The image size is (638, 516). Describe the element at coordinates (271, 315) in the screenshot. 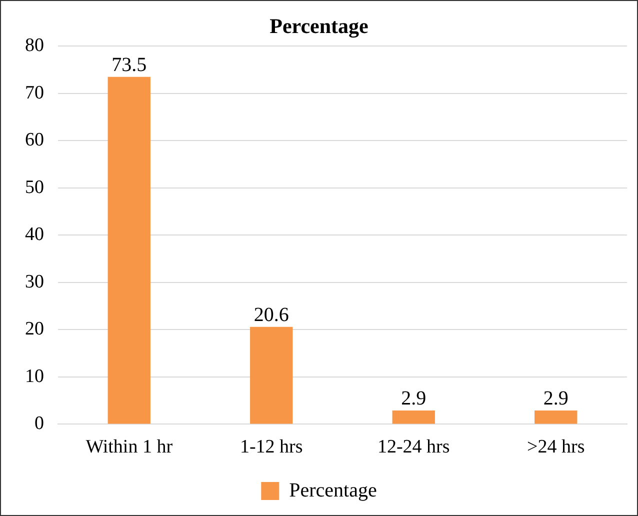

I see `data-label: 20.6` at that location.